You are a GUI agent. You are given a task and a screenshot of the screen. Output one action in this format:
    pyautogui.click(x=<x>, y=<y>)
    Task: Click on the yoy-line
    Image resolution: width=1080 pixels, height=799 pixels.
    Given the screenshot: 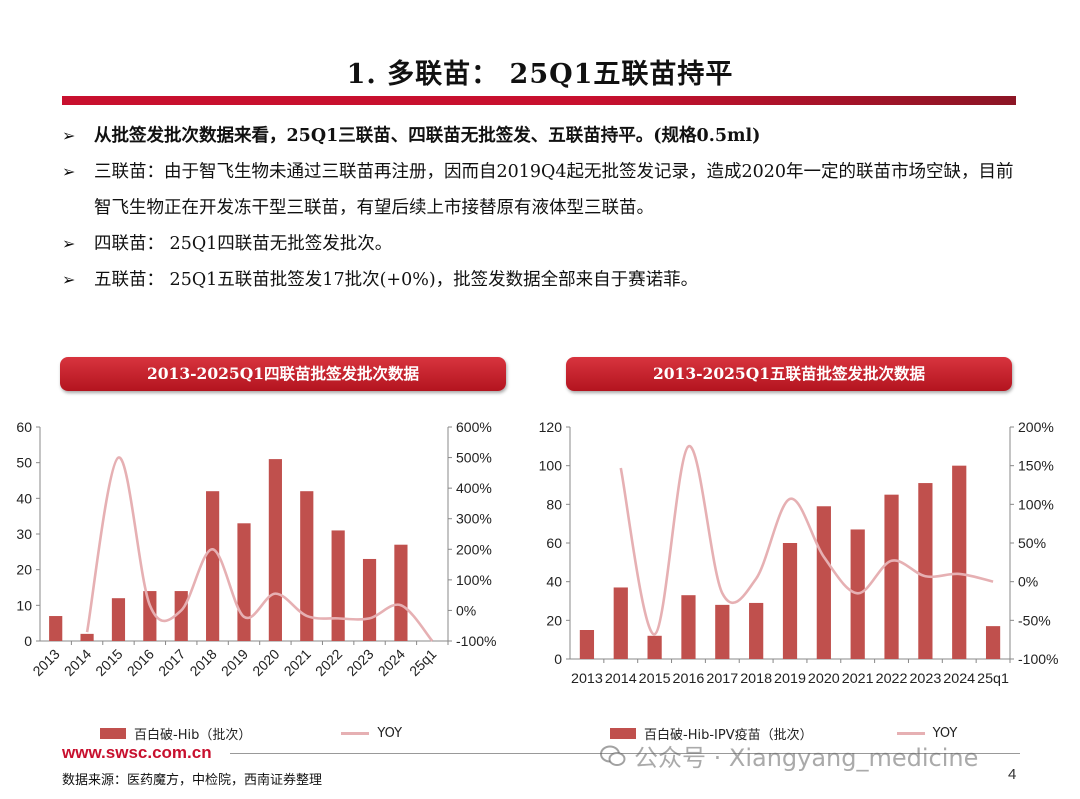 What is the action you would take?
    pyautogui.click(x=259, y=549)
    